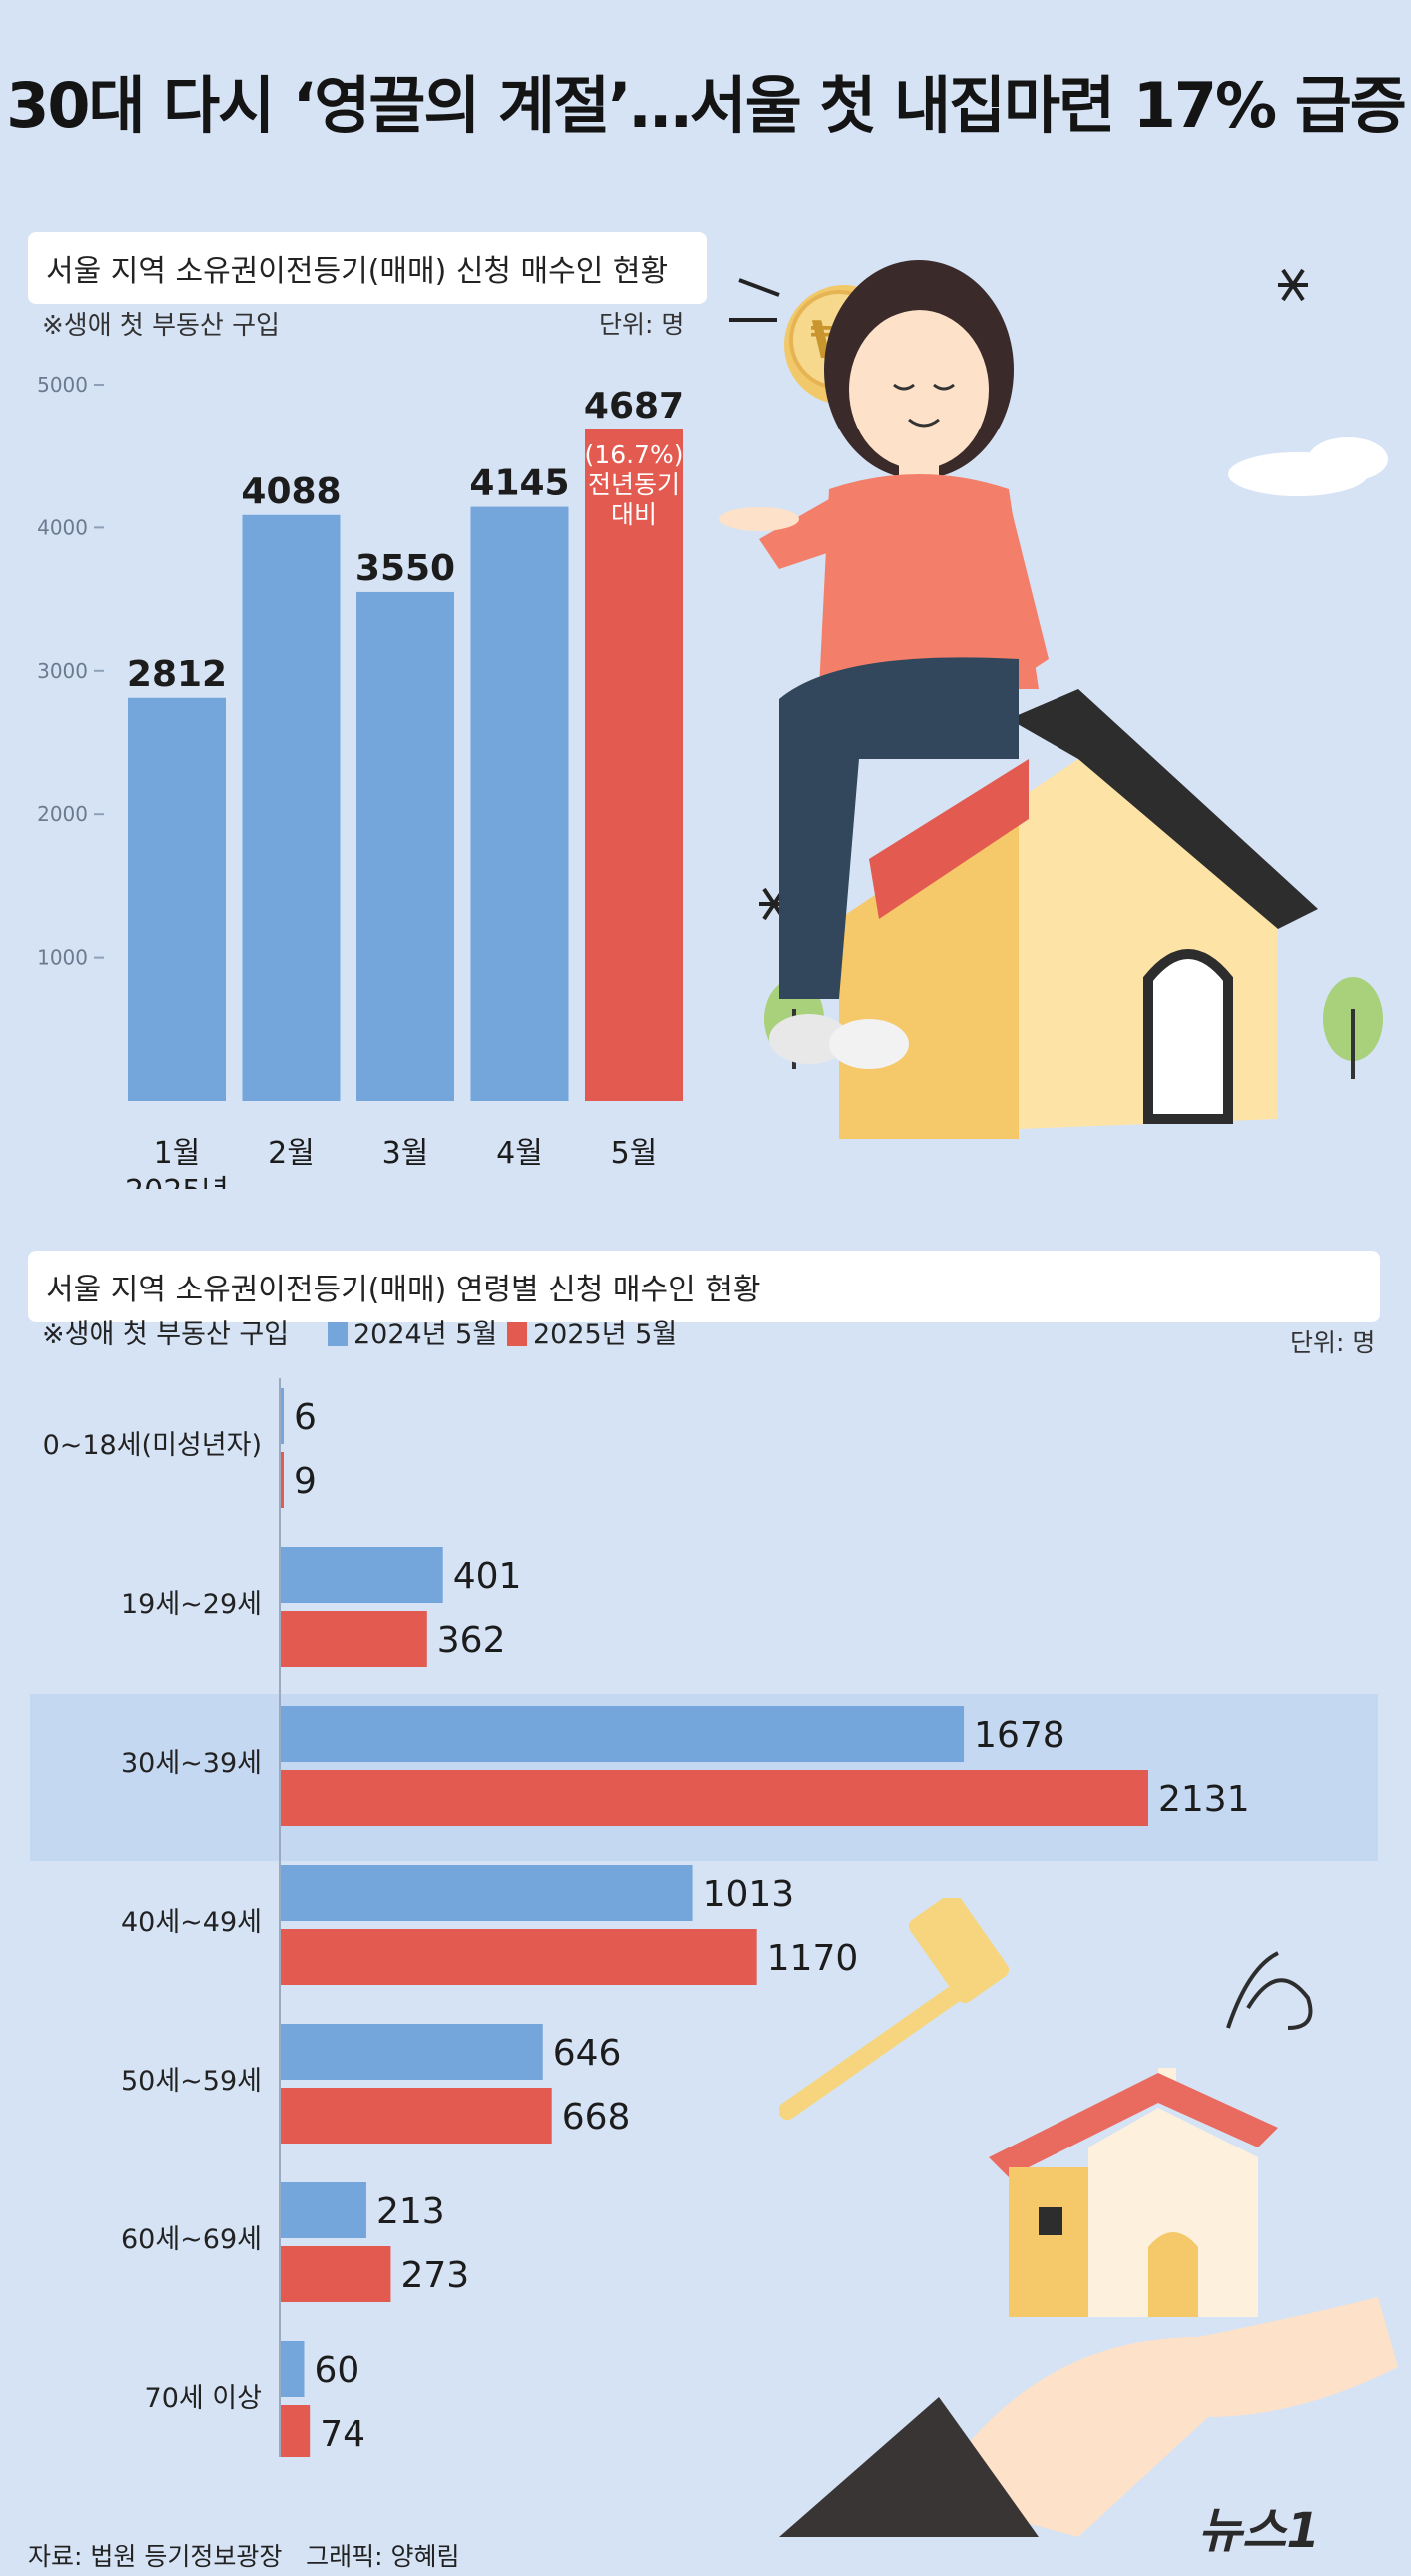 Image resolution: width=1411 pixels, height=2576 pixels. I want to click on bar-value-label: 3550, so click(405, 568).